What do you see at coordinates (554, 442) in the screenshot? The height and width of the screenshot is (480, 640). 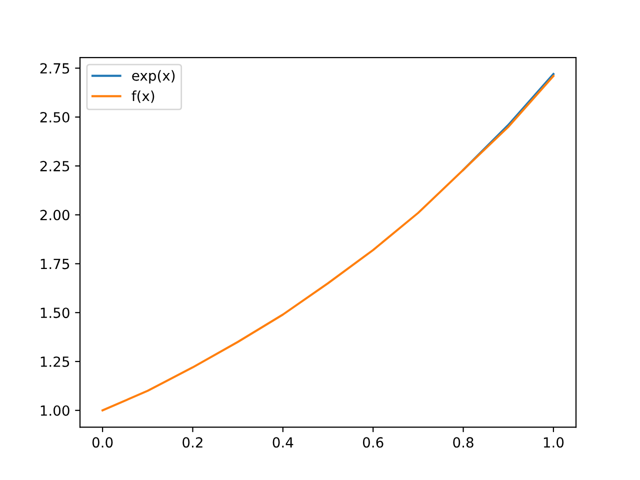 I see `x-tick-label: 1.0` at bounding box center [554, 442].